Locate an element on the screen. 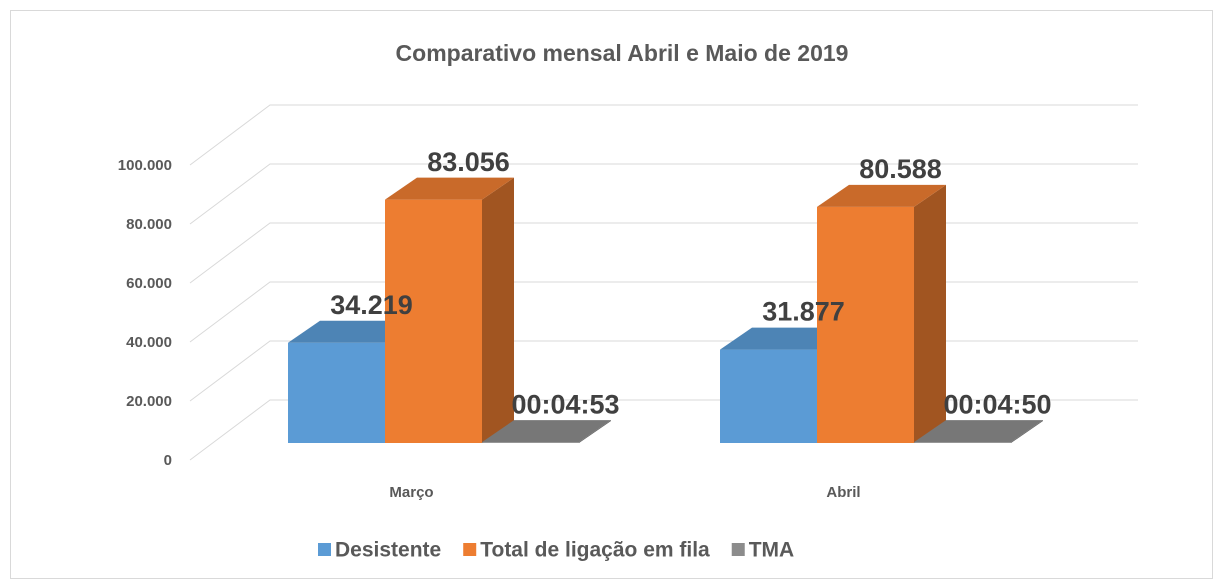 This screenshot has width=1223, height=581. data-label: 83.056 is located at coordinates (468, 162).